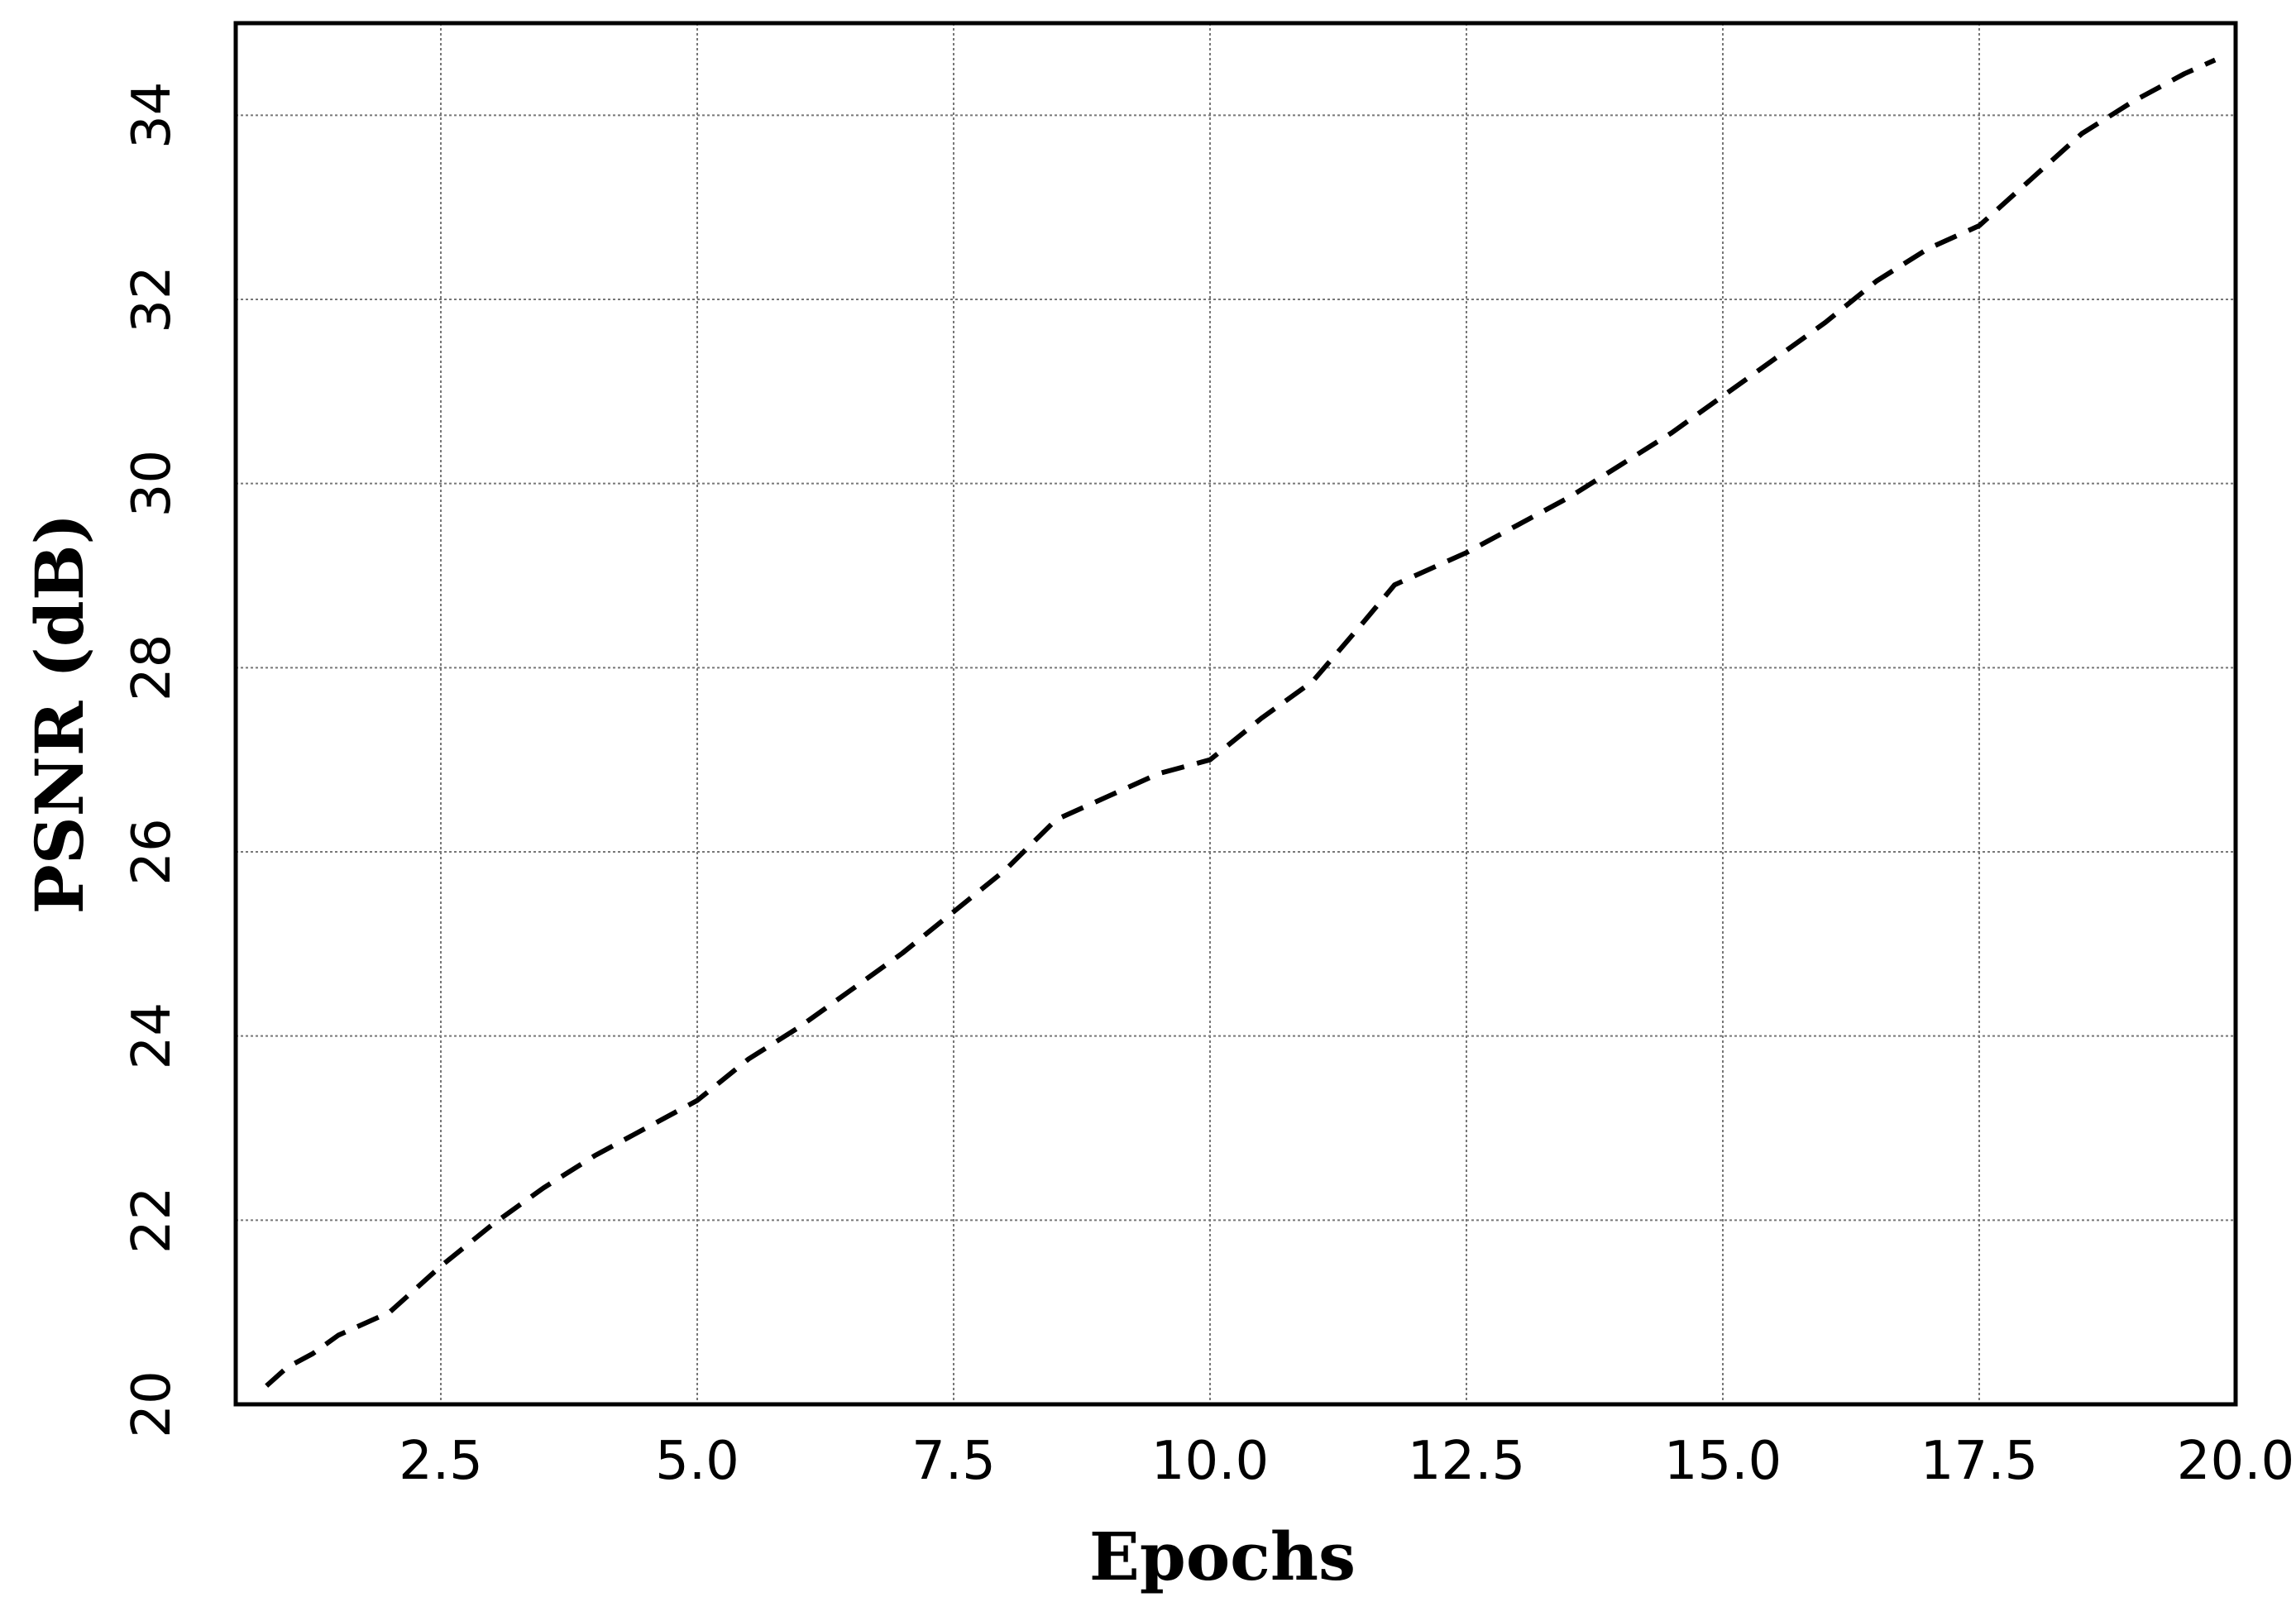 This screenshot has width=2296, height=1621. Describe the element at coordinates (152, 1403) in the screenshot. I see `y-tick-label: 20` at that location.